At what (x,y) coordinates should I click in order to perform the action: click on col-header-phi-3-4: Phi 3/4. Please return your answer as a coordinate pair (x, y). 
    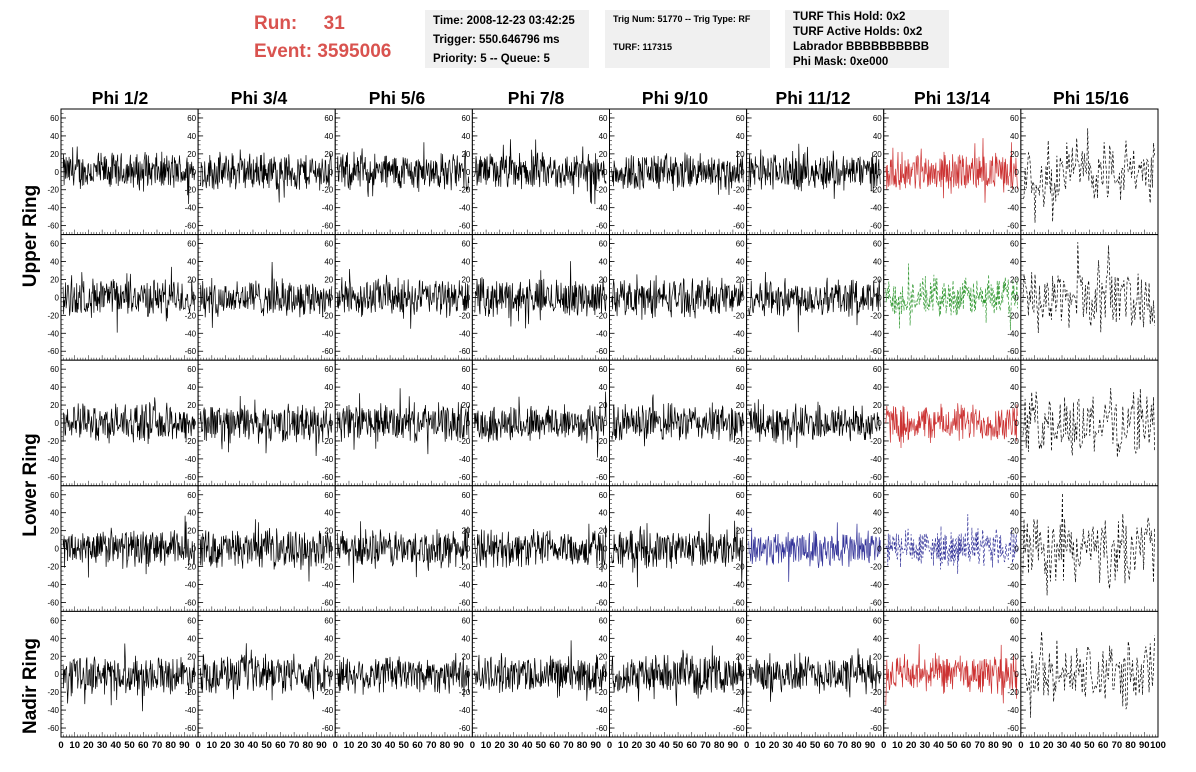
    Looking at the image, I should click on (259, 98).